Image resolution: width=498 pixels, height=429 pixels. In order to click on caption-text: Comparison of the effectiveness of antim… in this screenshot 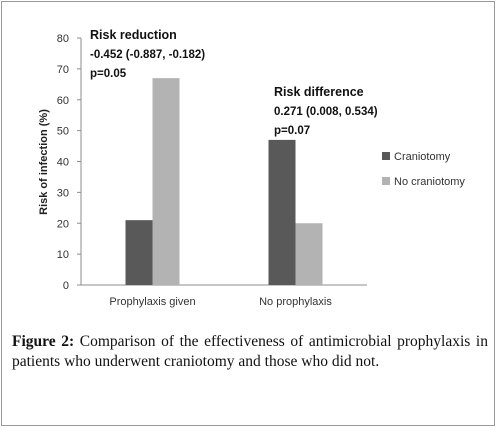, I will do `click(250, 351)`.